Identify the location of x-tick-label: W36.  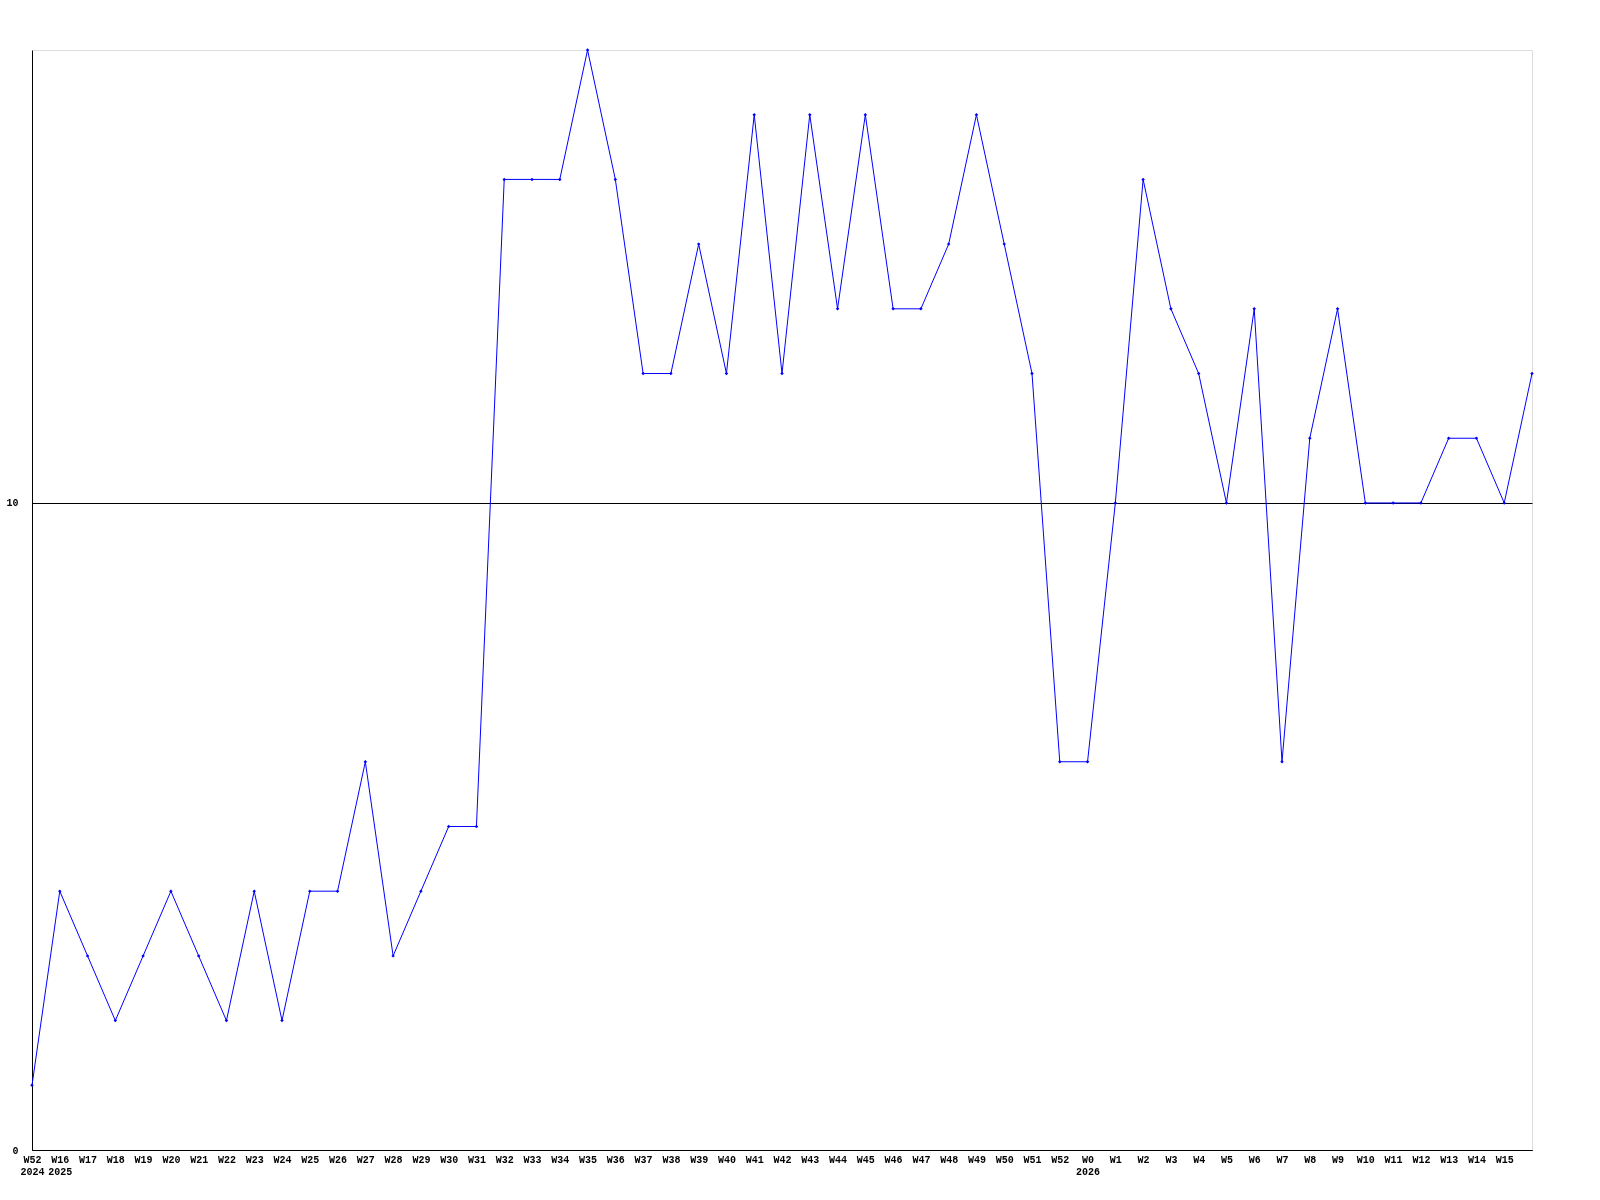
(615, 1160).